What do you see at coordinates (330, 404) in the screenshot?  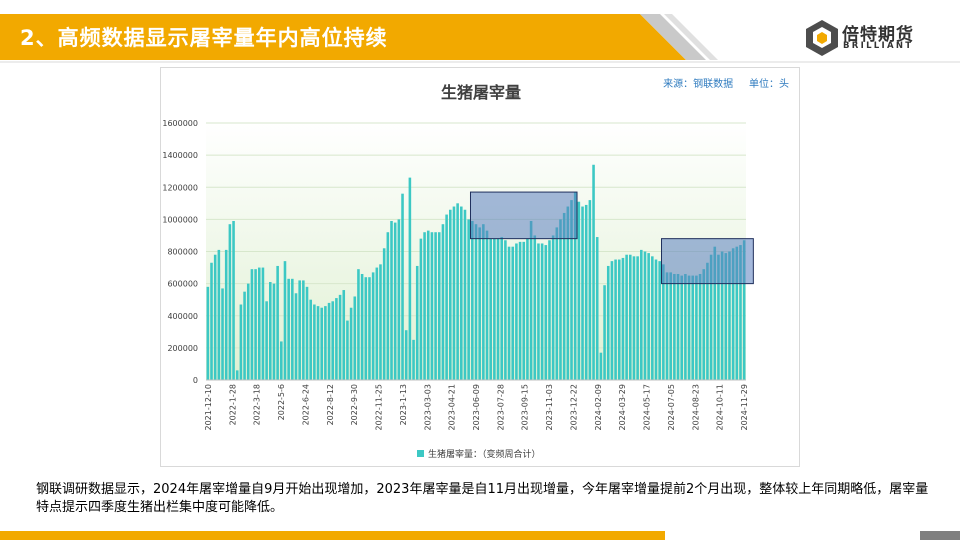 I see `x-tick-label: 2022-8-12` at bounding box center [330, 404].